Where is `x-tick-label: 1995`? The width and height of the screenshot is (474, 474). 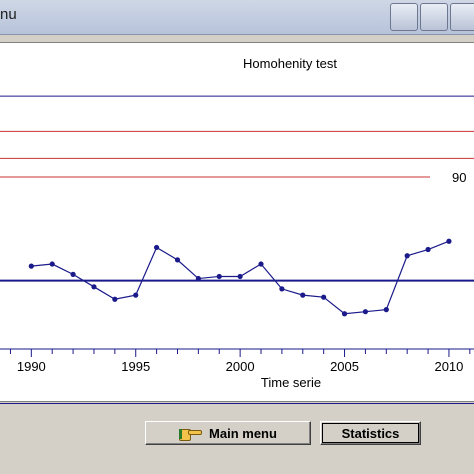
x-tick-label: 1995 is located at coordinates (135, 366).